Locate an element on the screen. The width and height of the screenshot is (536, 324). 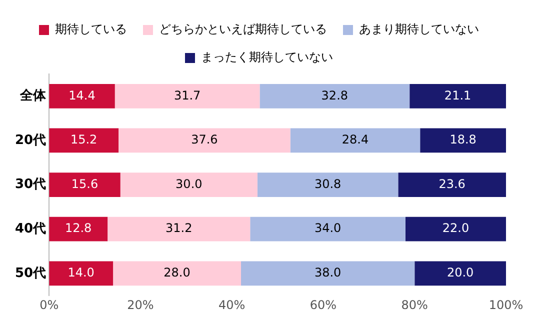
data-label: 12.8 is located at coordinates (78, 228).